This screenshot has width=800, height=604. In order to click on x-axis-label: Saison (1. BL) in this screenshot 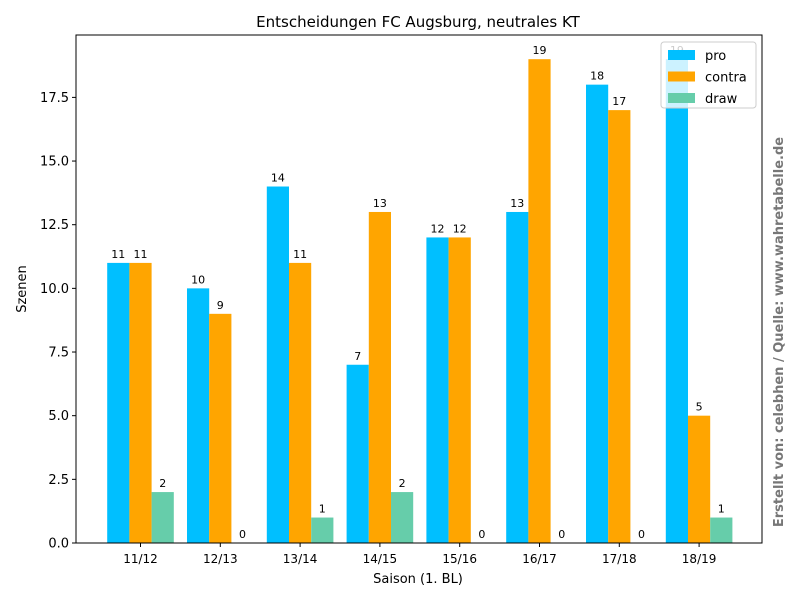, I will do `click(418, 579)`.